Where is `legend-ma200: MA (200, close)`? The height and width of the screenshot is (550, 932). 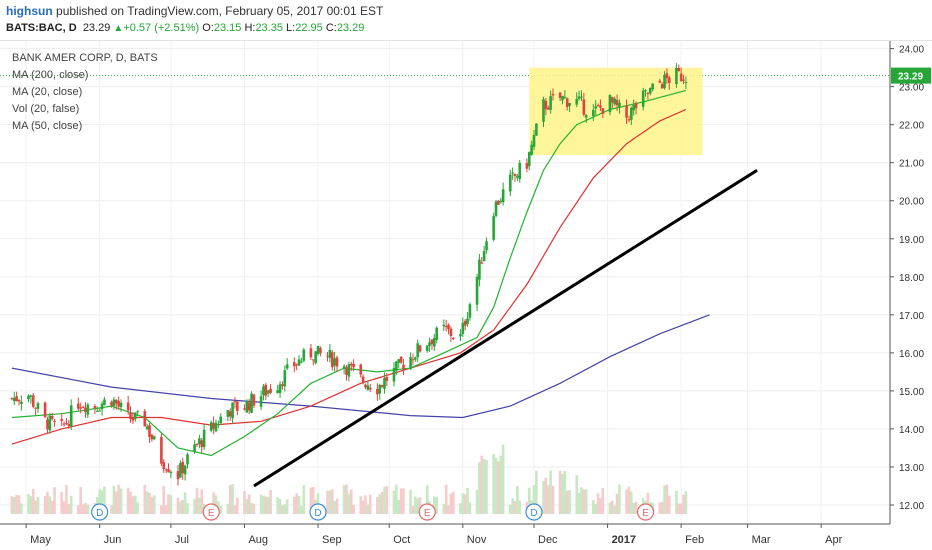
legend-ma200: MA (200, close) is located at coordinates (50, 75).